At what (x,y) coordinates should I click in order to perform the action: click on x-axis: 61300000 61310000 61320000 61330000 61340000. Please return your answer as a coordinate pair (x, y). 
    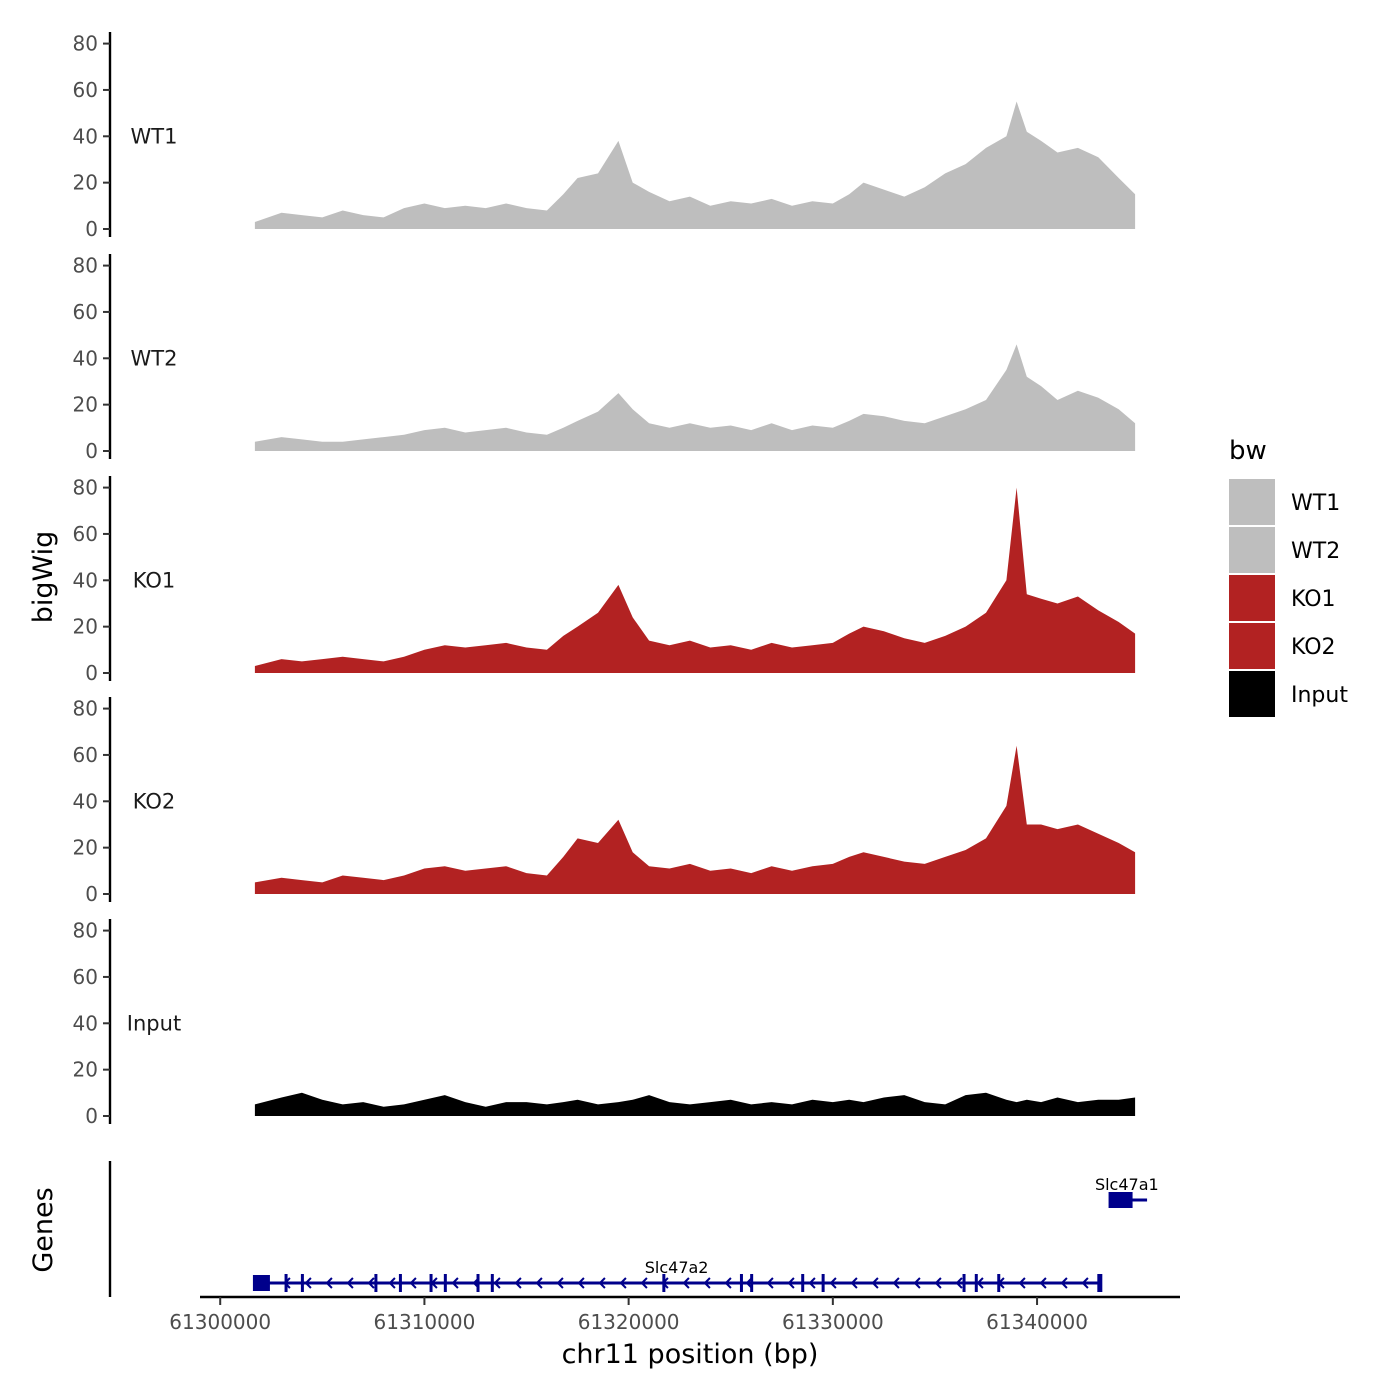
    Looking at the image, I should click on (674, 1314).